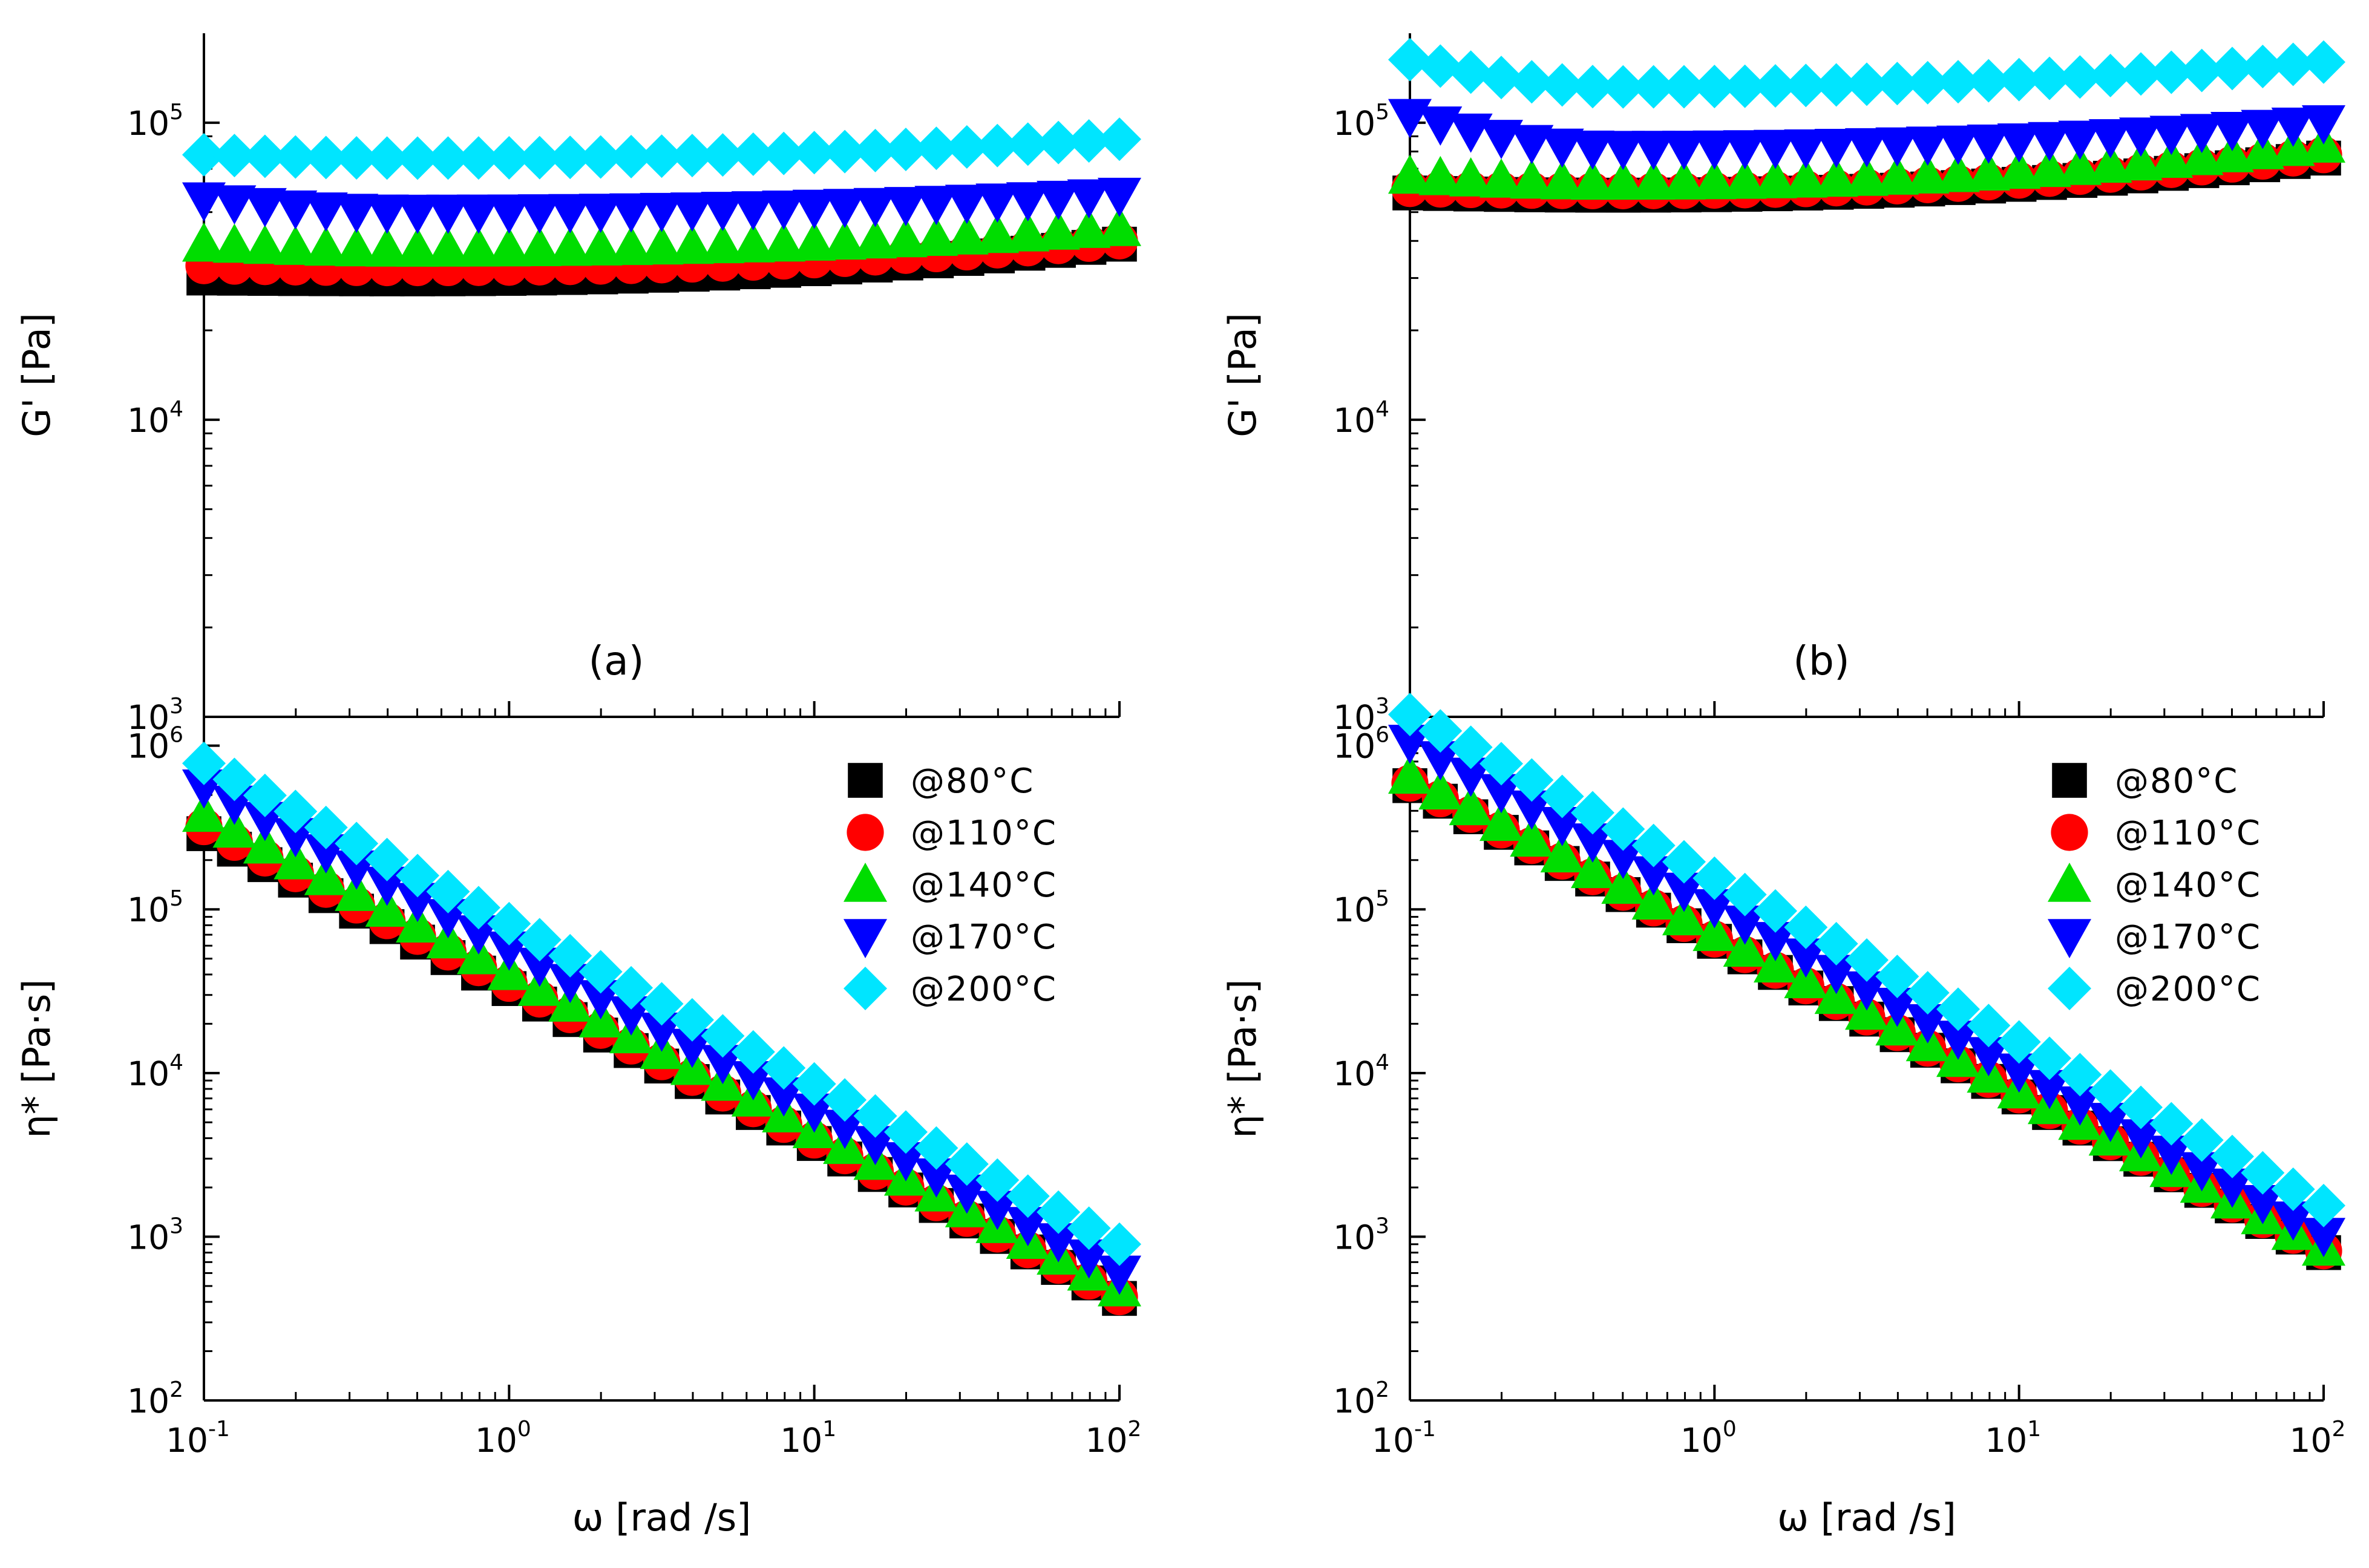 The height and width of the screenshot is (1568, 2369). What do you see at coordinates (2318, 1439) in the screenshot?
I see `x-tick-label: 10²` at bounding box center [2318, 1439].